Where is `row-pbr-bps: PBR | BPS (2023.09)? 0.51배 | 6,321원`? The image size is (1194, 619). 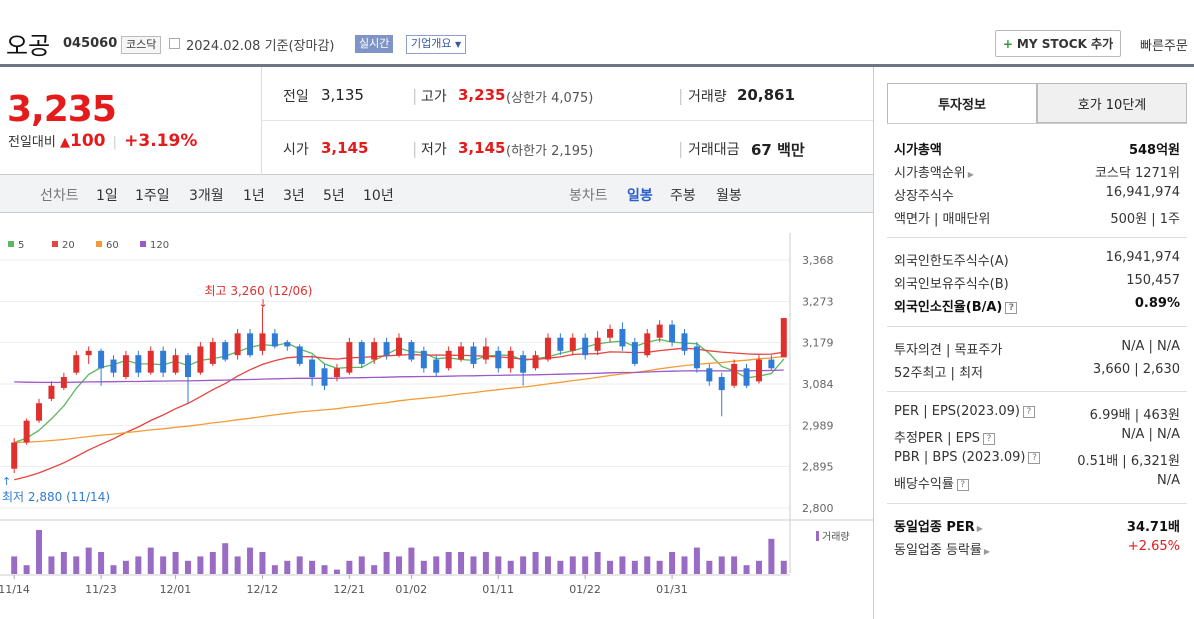 row-pbr-bps: PBR | BPS (2023.09)? 0.51배 | 6,321원 is located at coordinates (1037, 461).